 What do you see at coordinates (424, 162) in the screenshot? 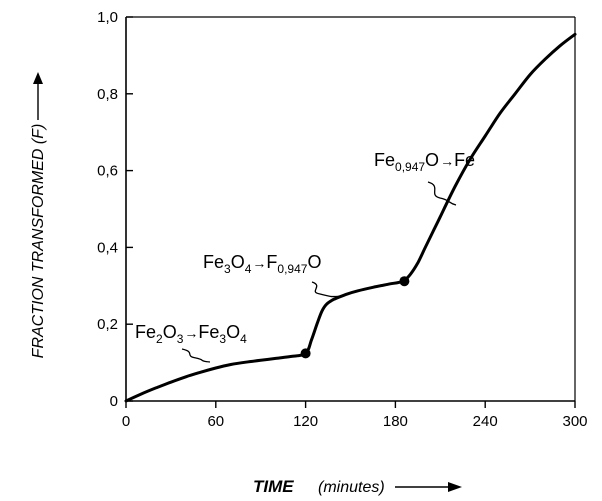
I see `annotation-feo-to-fe: Fe0,947O→Fe` at bounding box center [424, 162].